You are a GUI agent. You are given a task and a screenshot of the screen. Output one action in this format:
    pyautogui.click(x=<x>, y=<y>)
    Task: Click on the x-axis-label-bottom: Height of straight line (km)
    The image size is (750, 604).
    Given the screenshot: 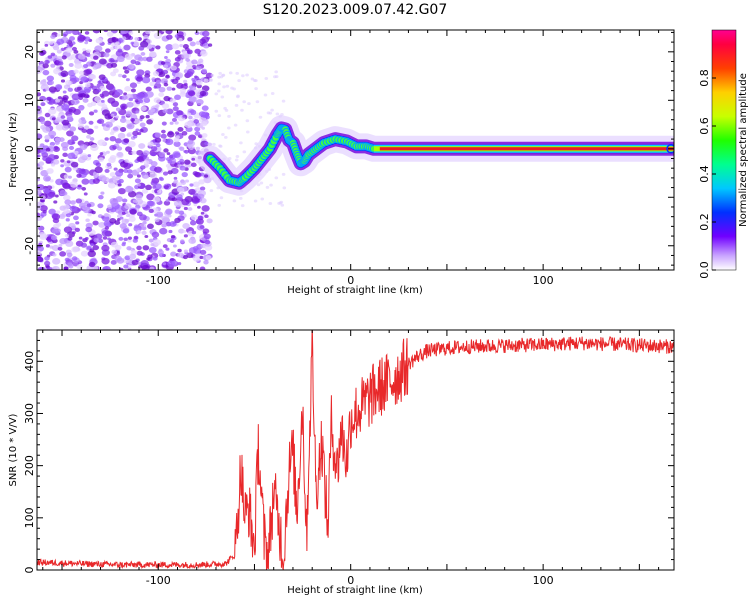 What is the action you would take?
    pyautogui.click(x=355, y=590)
    